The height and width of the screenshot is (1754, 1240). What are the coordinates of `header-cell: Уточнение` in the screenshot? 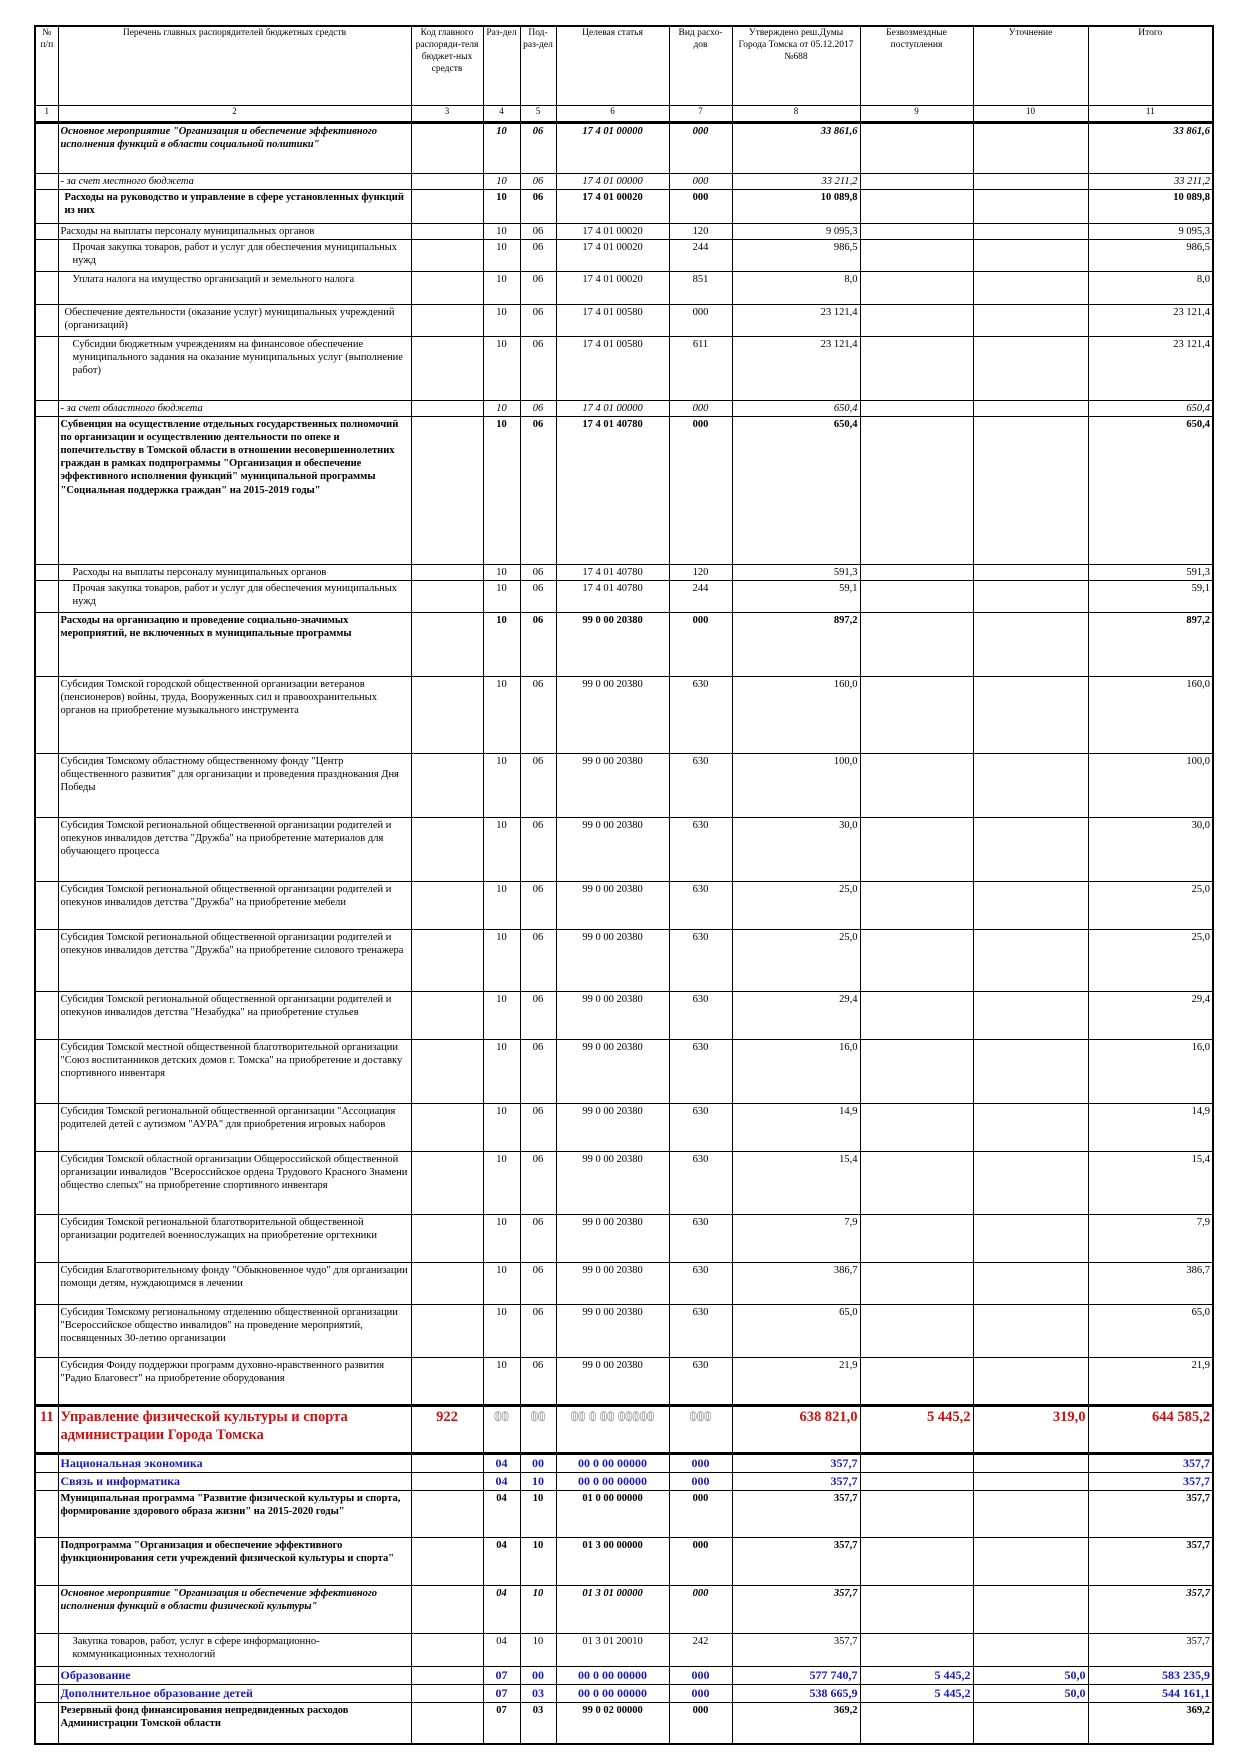 It's located at (1030, 65).